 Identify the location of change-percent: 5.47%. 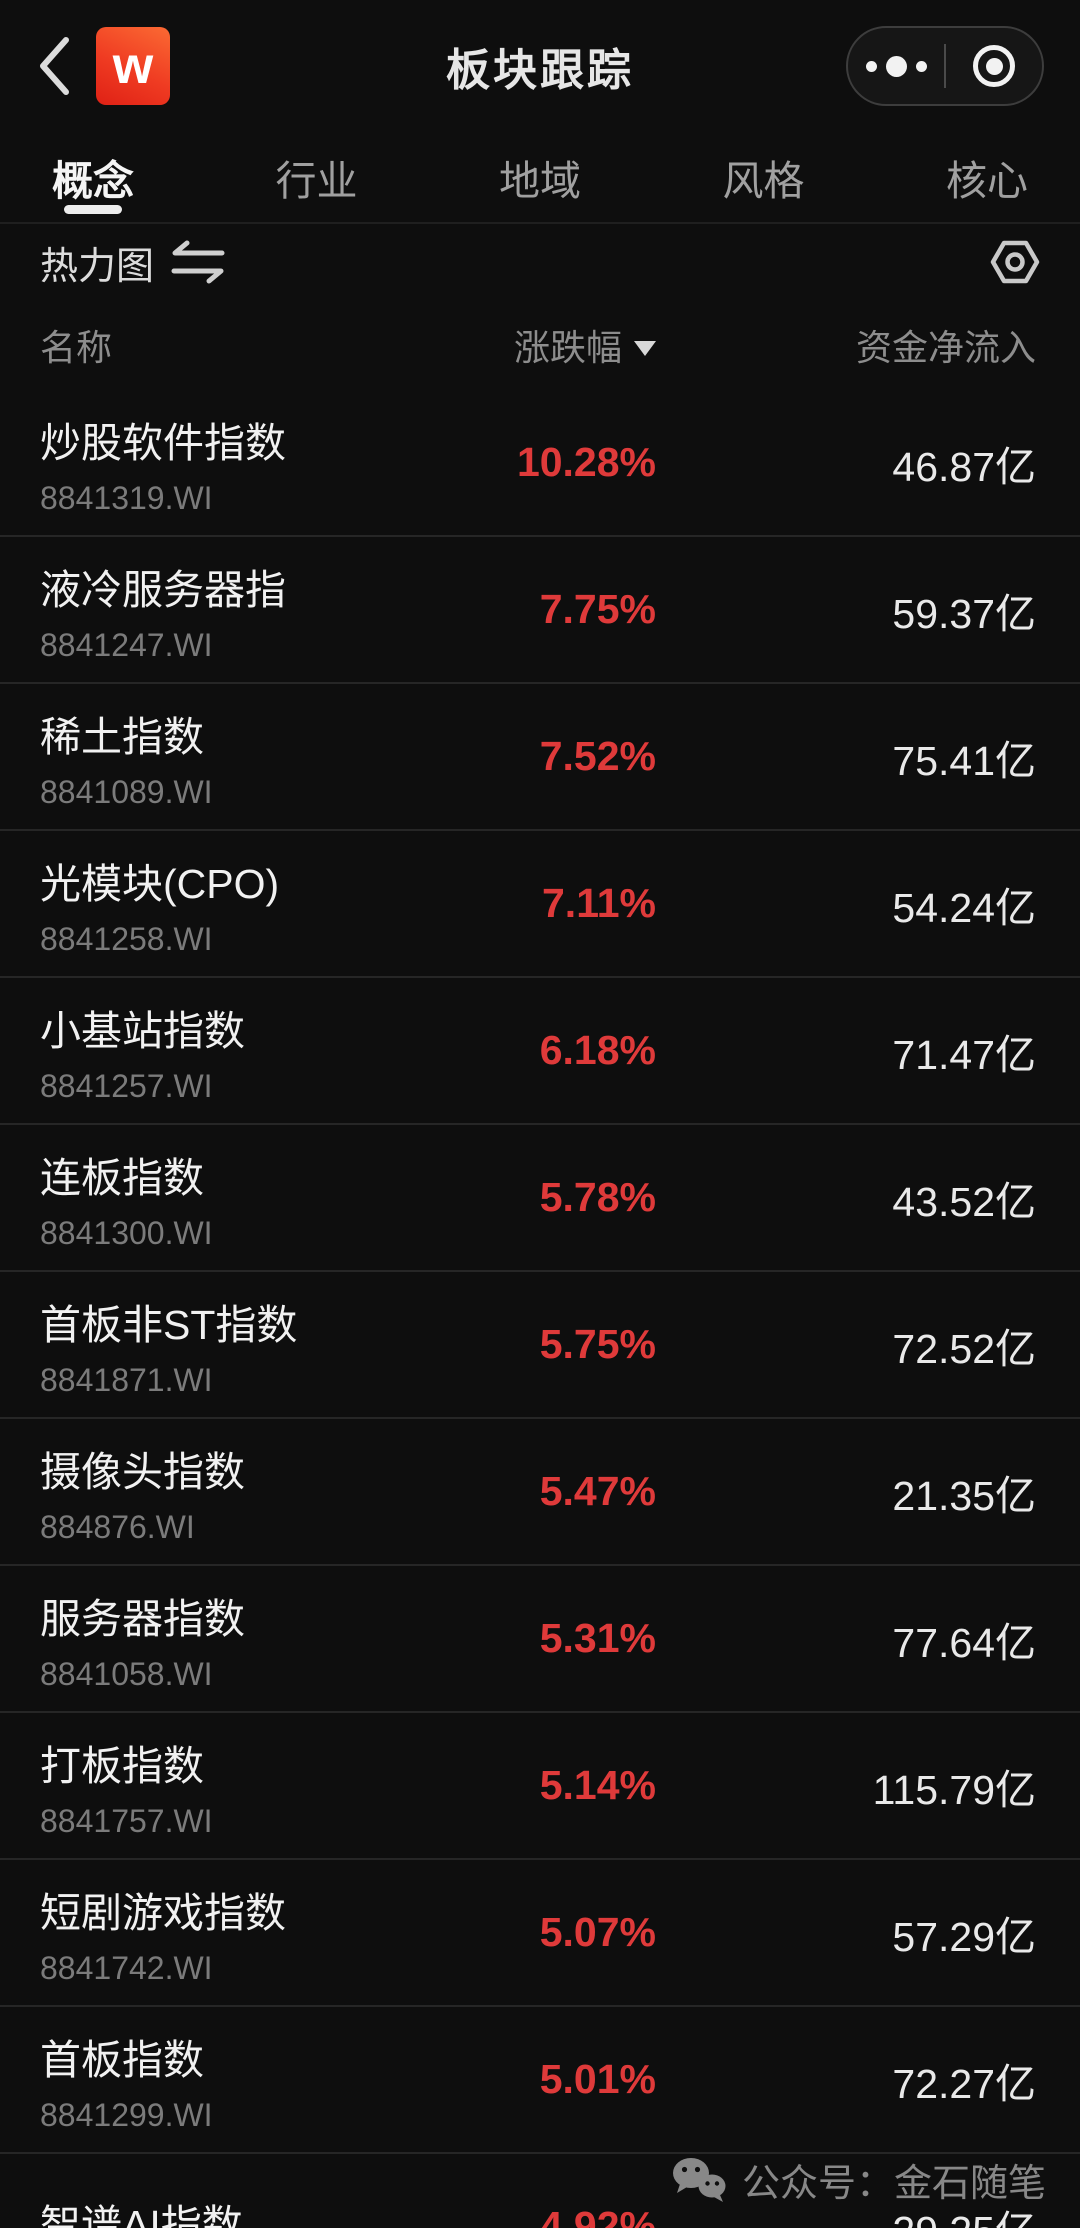
(597, 1491).